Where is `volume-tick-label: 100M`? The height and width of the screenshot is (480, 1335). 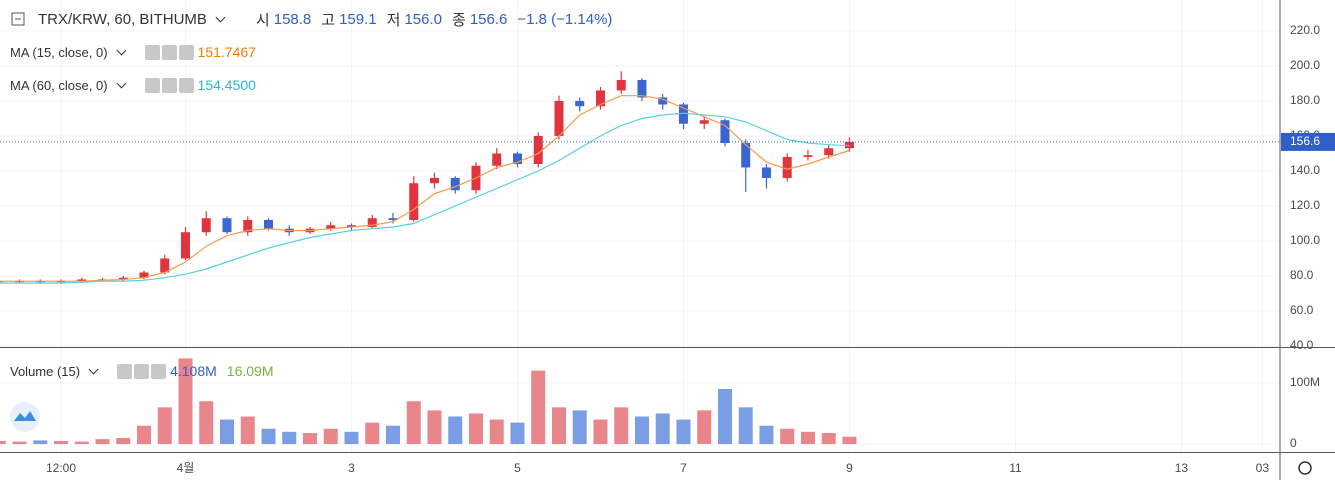
volume-tick-label: 100M is located at coordinates (1305, 382).